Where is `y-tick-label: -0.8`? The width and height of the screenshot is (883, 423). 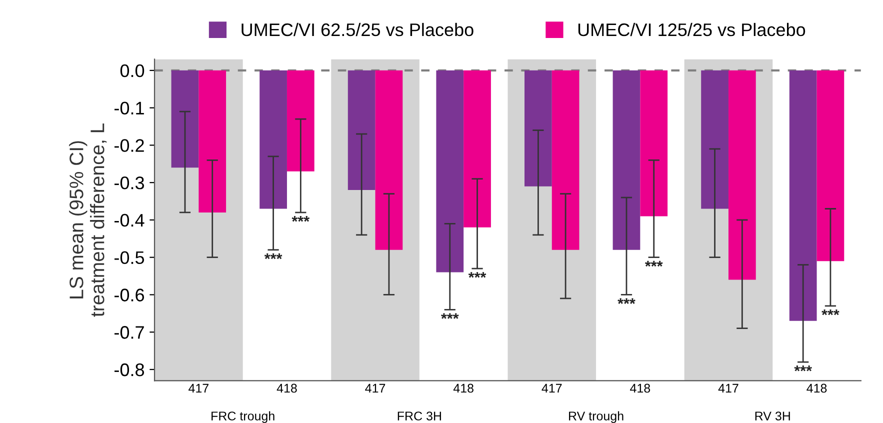 y-tick-label: -0.8 is located at coordinates (129, 369).